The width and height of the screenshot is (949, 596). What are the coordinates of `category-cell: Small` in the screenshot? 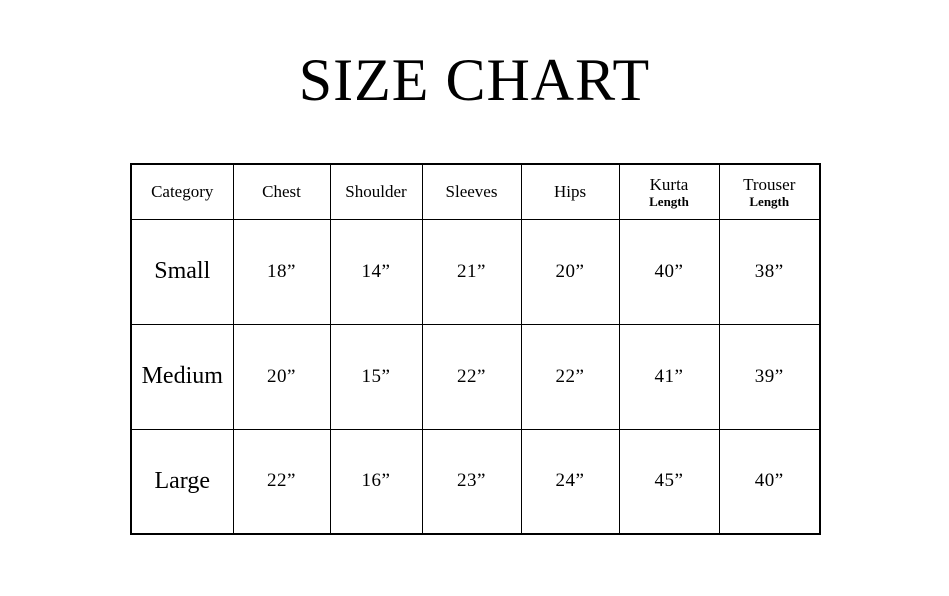 It's located at (182, 271).